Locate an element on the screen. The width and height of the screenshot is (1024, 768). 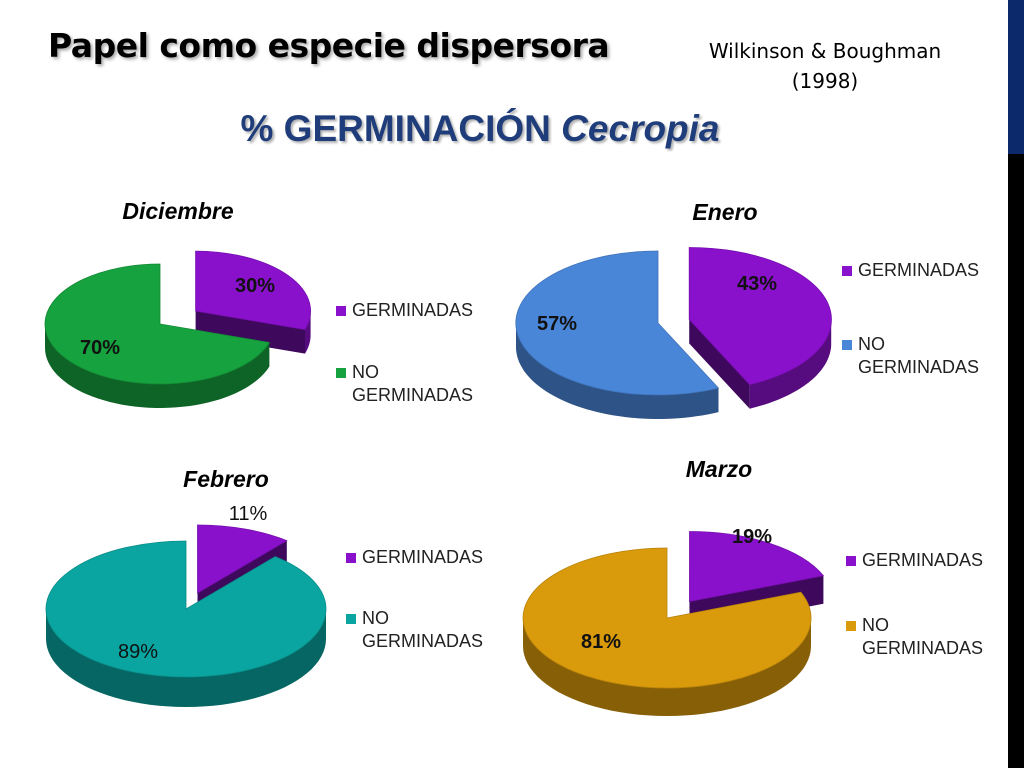
pie-data-label: 30% is located at coordinates (255, 286).